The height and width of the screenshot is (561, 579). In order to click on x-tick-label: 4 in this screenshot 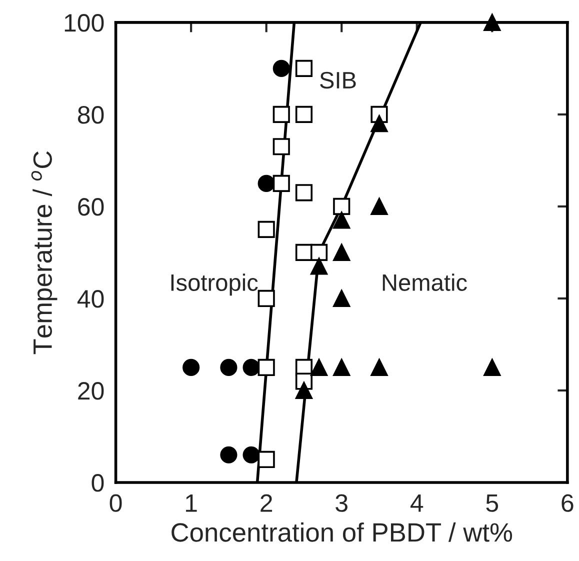, I will do `click(417, 503)`.